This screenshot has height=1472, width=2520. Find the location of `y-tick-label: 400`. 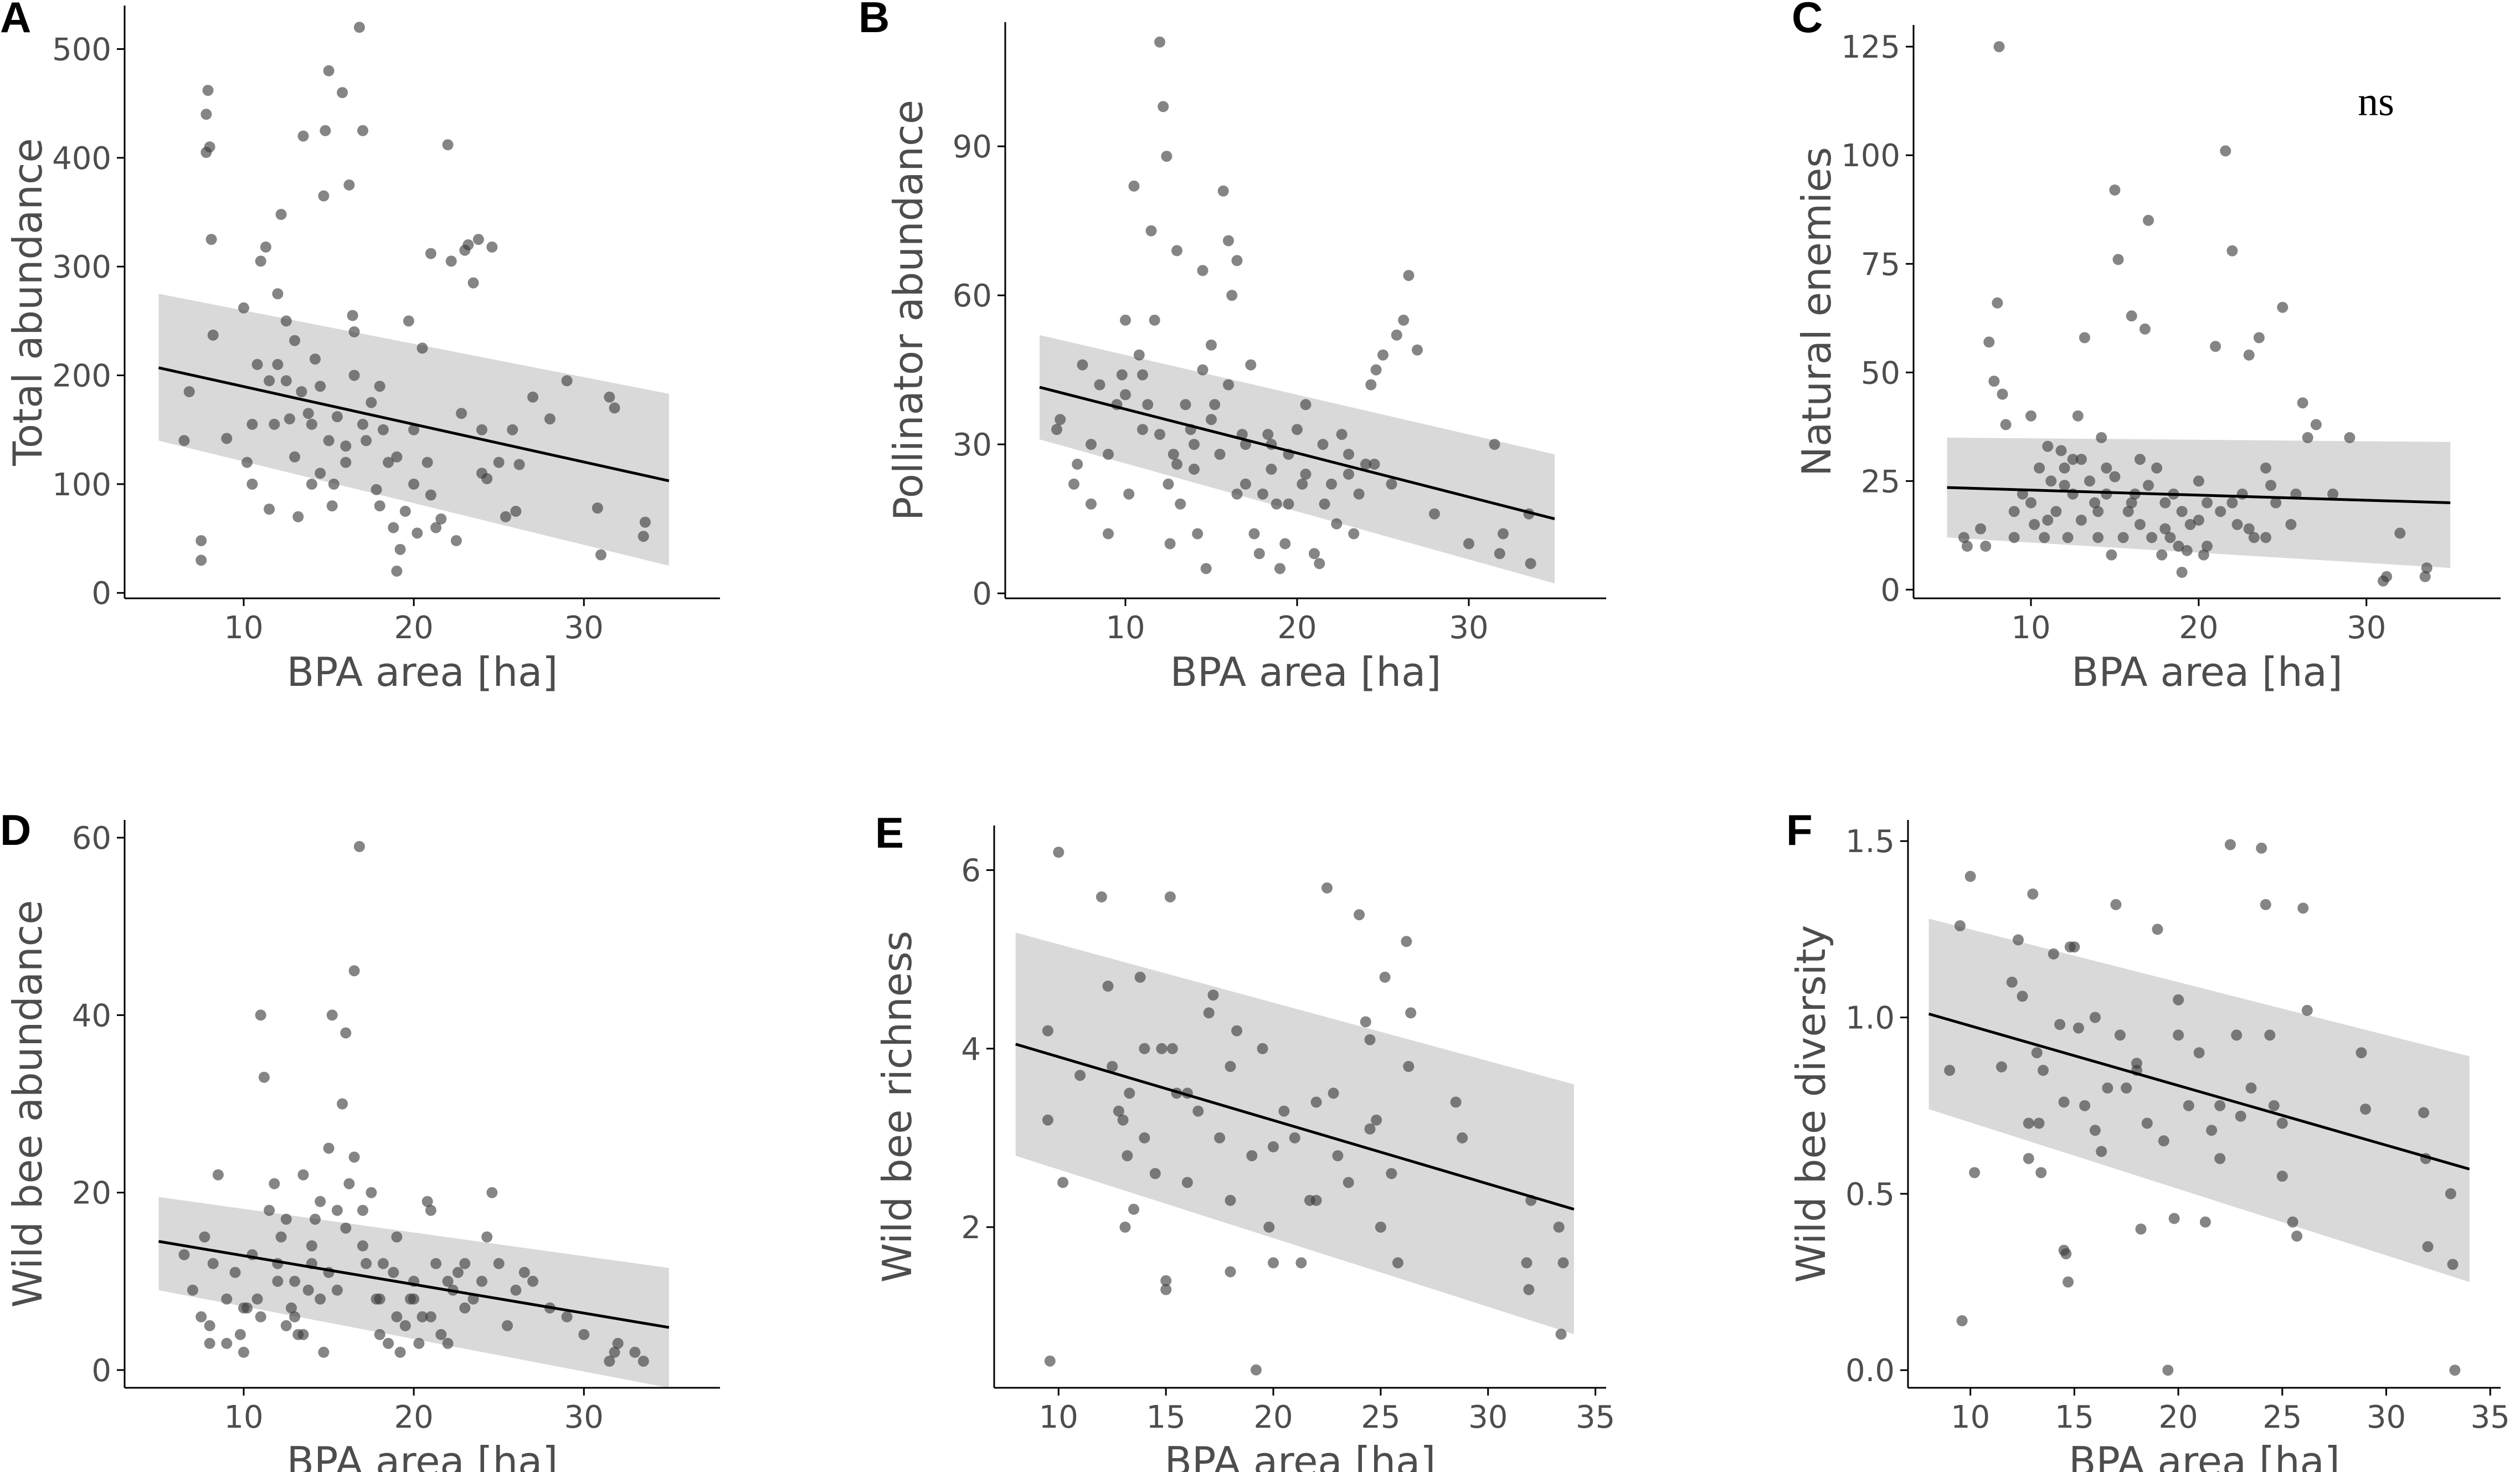

y-tick-label: 400 is located at coordinates (81, 159).